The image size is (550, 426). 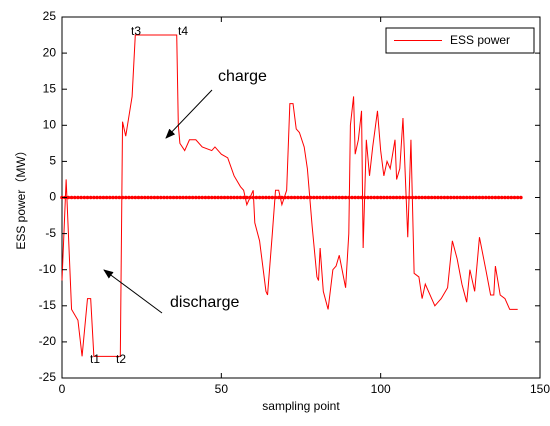 What do you see at coordinates (21, 196) in the screenshot?
I see `y-axis-label: ESS power（MW）` at bounding box center [21, 196].